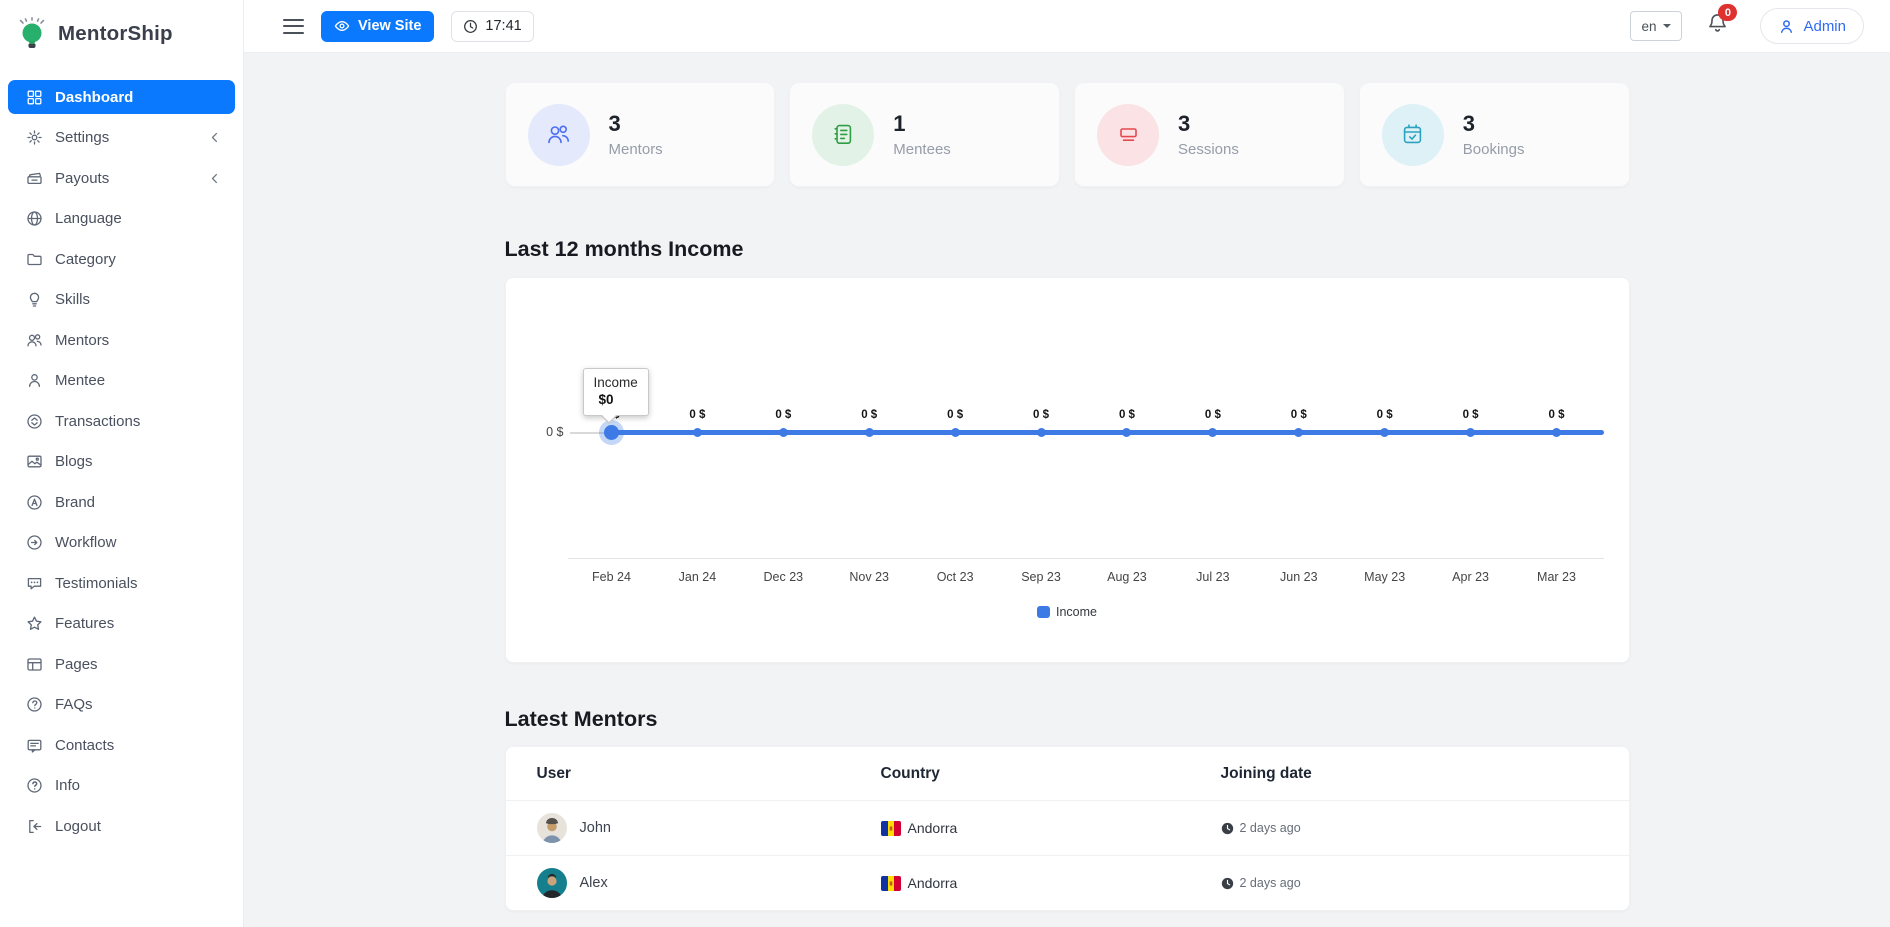  I want to click on notifications-button: 0, so click(1722, 22).